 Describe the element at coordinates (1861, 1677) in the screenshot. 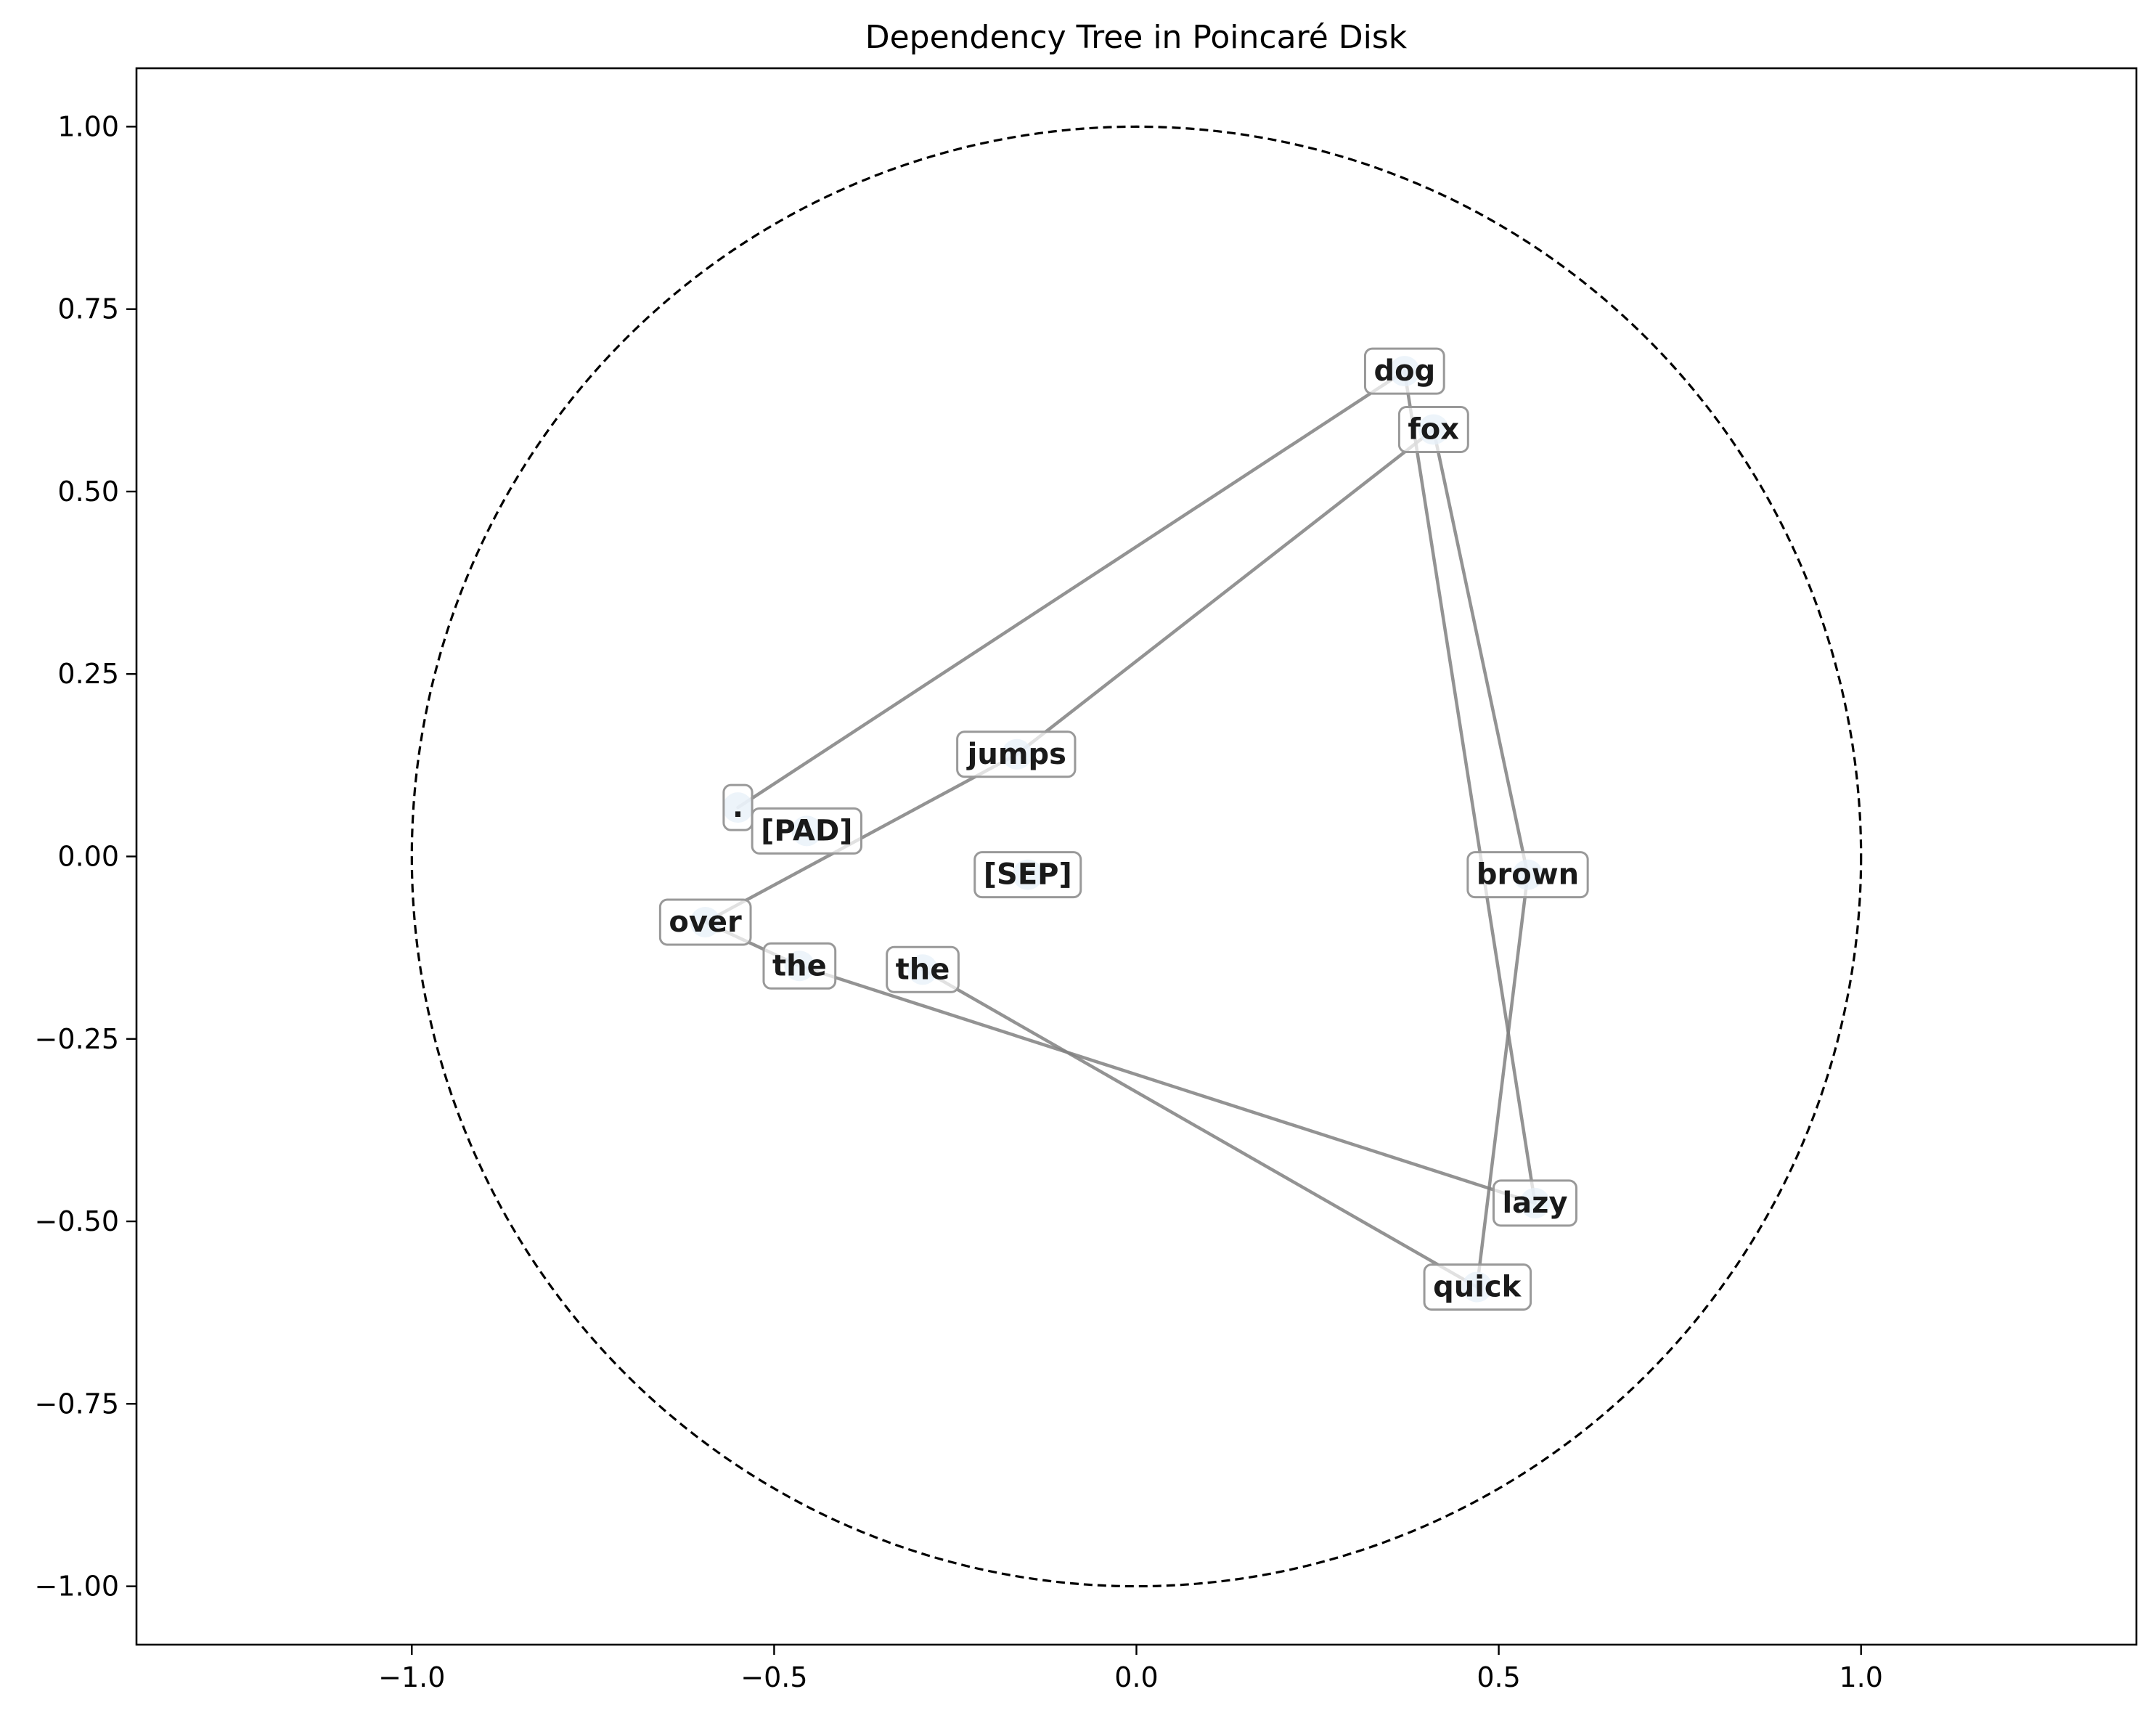

I see `x-tick-label: 1.0` at that location.